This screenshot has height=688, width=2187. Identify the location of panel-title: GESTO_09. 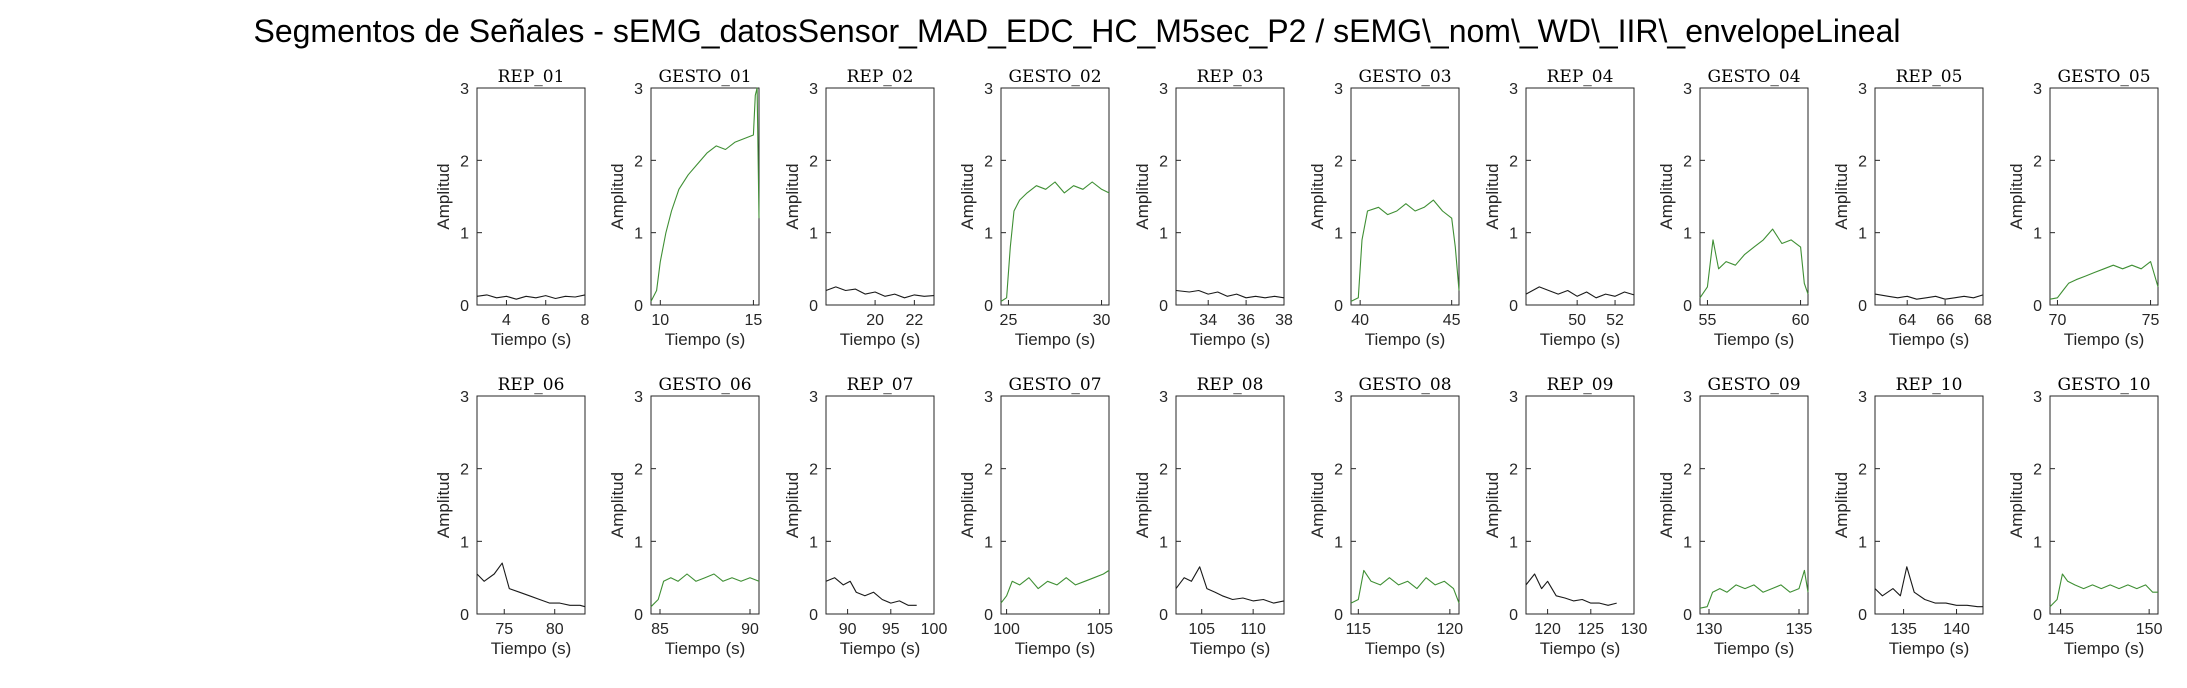
(1753, 385).